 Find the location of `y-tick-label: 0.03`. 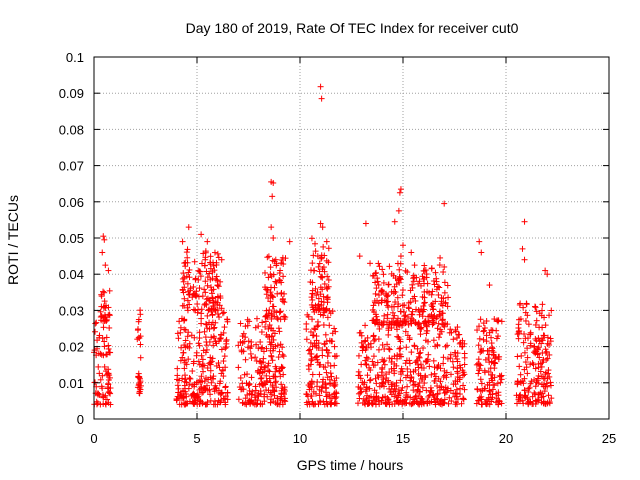

y-tick-label: 0.03 is located at coordinates (71, 310).